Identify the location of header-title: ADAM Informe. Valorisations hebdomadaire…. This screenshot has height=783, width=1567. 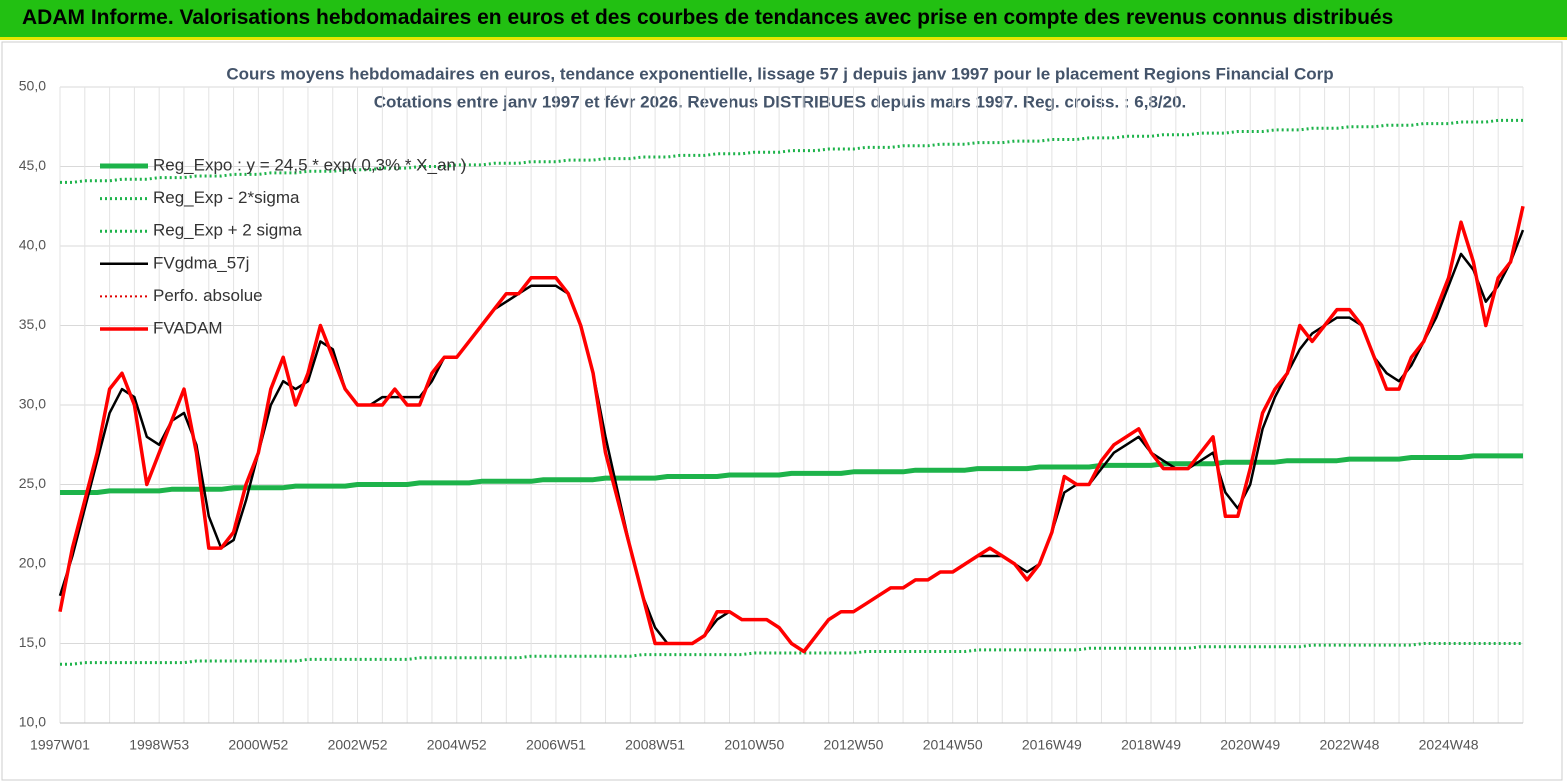
(708, 17).